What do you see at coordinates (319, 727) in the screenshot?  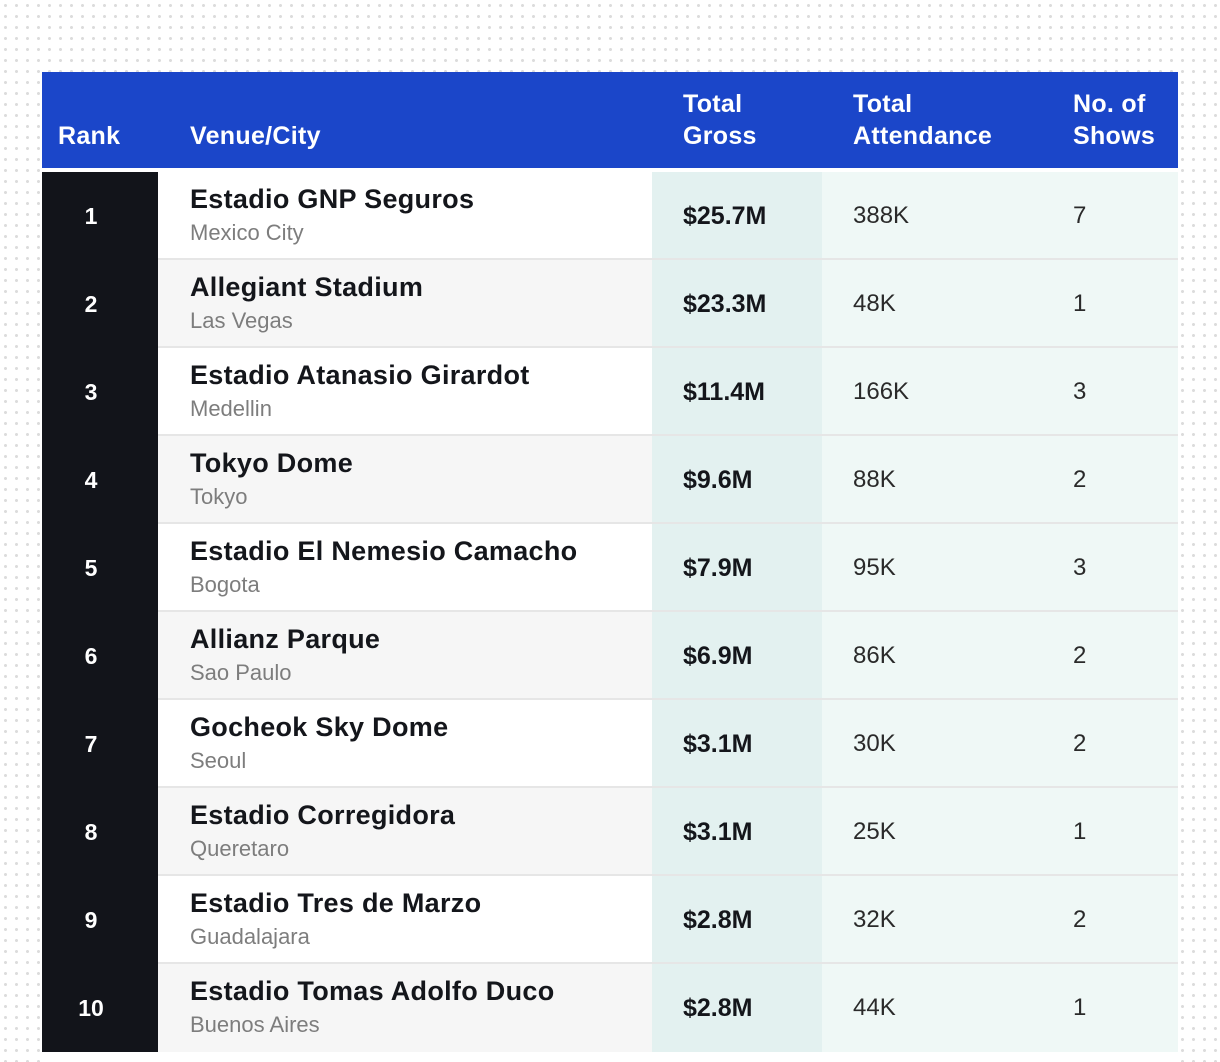 I see `venue-name: Gocheok Sky Dome` at bounding box center [319, 727].